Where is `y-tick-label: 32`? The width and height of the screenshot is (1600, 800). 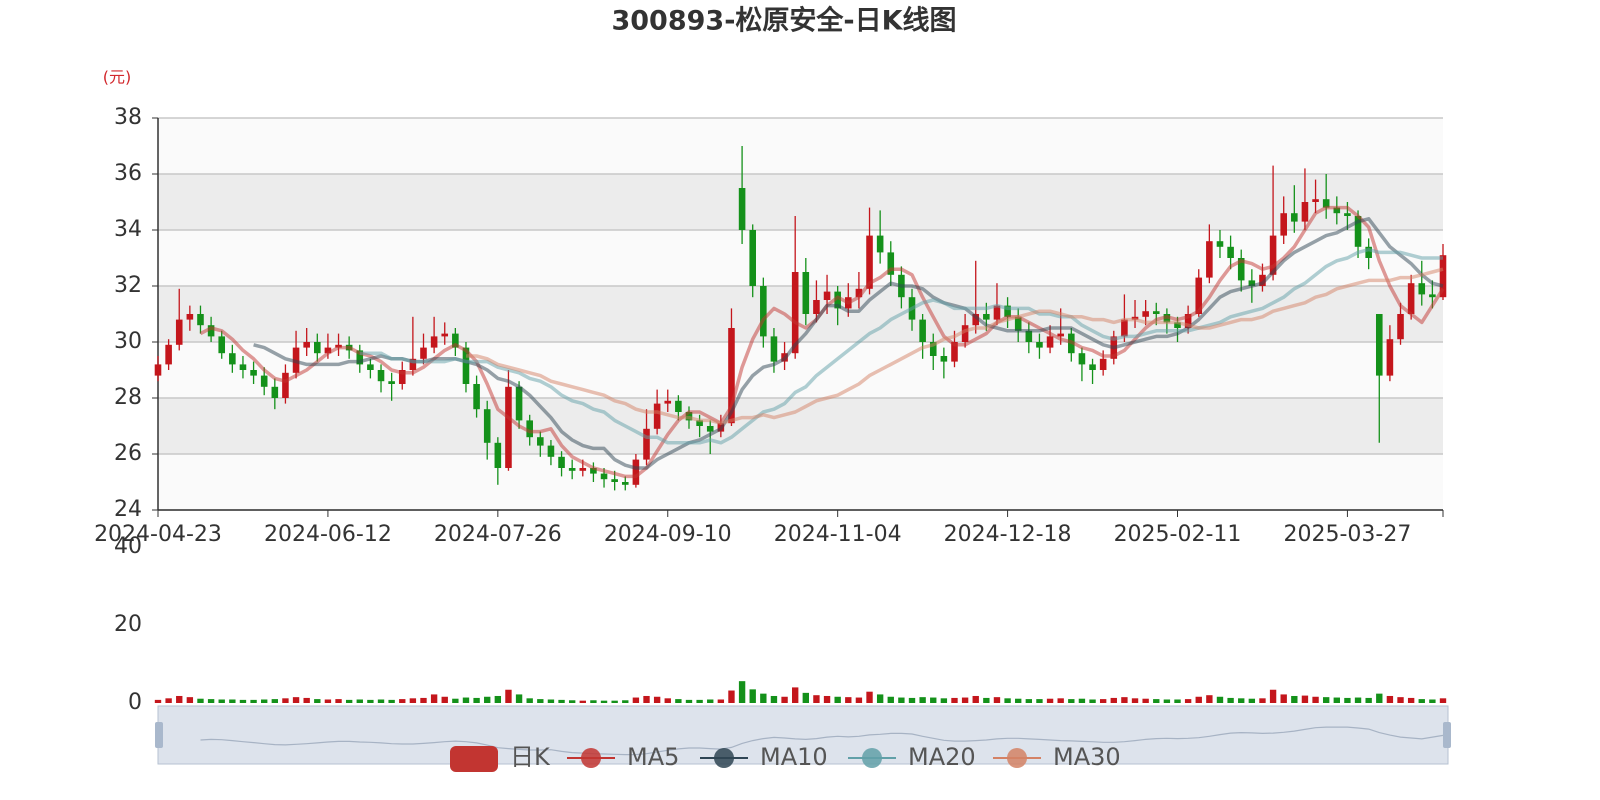 y-tick-label: 32 is located at coordinates (128, 285).